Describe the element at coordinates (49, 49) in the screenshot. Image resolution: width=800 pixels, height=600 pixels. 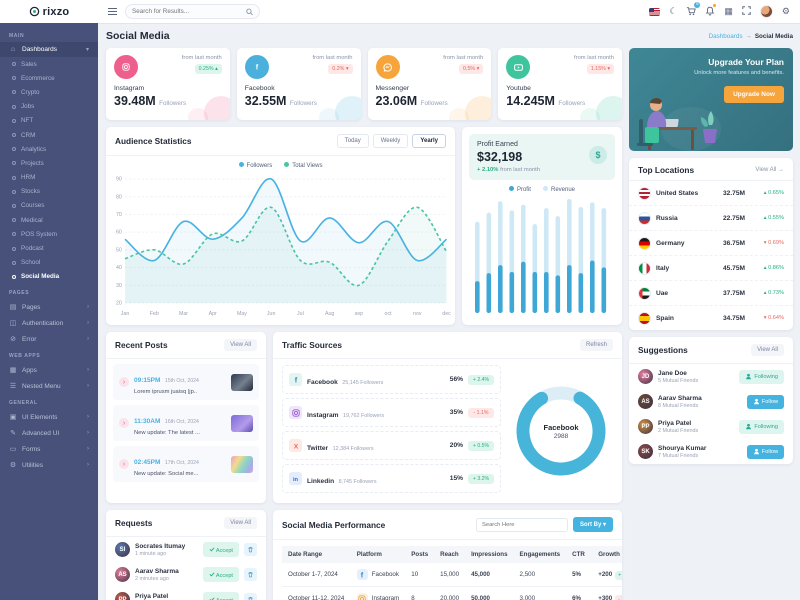
I see `sidebar-item-dashboards: ⌂ Dashboards ▾` at that location.